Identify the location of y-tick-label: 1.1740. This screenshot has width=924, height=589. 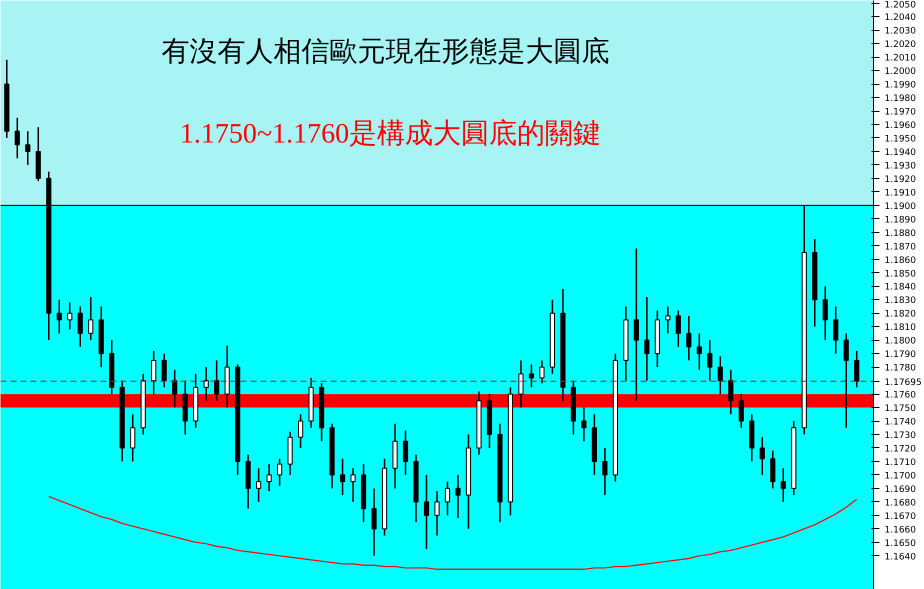
(900, 423).